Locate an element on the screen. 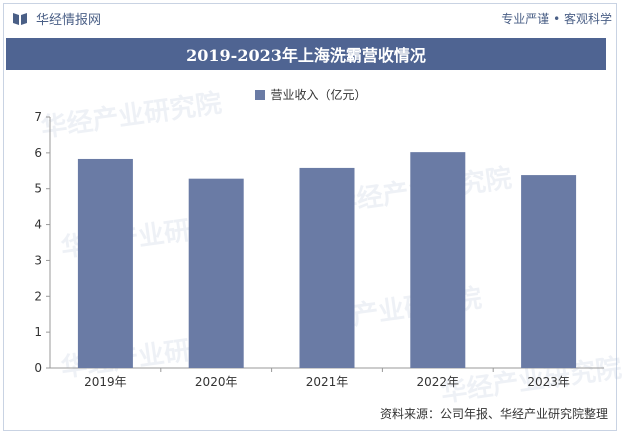 This screenshot has height=436, width=622. top-bar: 华经情报网 专业严谨 • 客观科学 is located at coordinates (311, 18).